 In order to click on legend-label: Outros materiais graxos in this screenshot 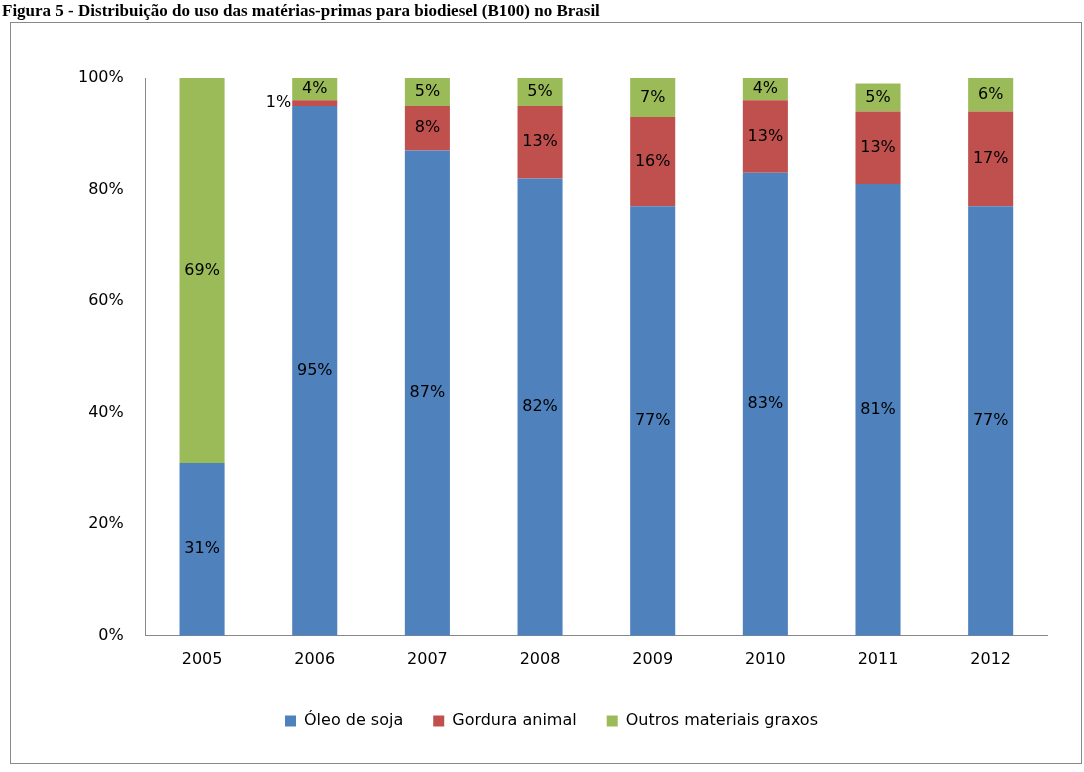, I will do `click(721, 720)`.